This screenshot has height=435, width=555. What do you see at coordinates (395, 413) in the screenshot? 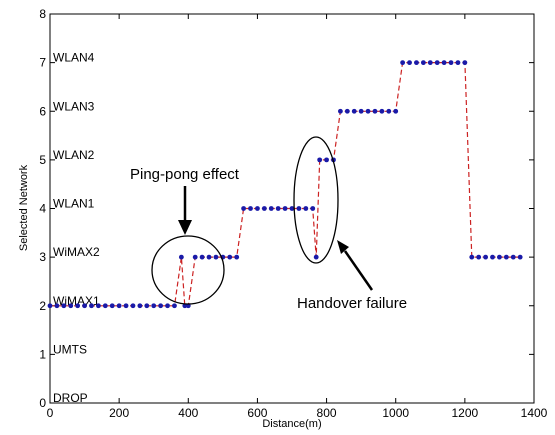
I see `x-tick-label: 1000` at bounding box center [395, 413].